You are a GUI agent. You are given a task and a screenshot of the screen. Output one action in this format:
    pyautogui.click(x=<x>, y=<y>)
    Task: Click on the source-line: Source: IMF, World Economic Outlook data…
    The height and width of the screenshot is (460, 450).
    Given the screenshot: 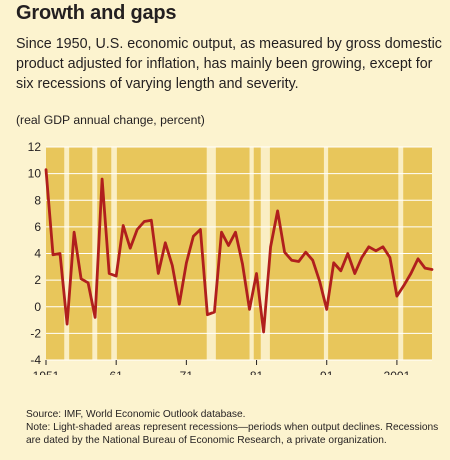 What is the action you would take?
    pyautogui.click(x=136, y=414)
    